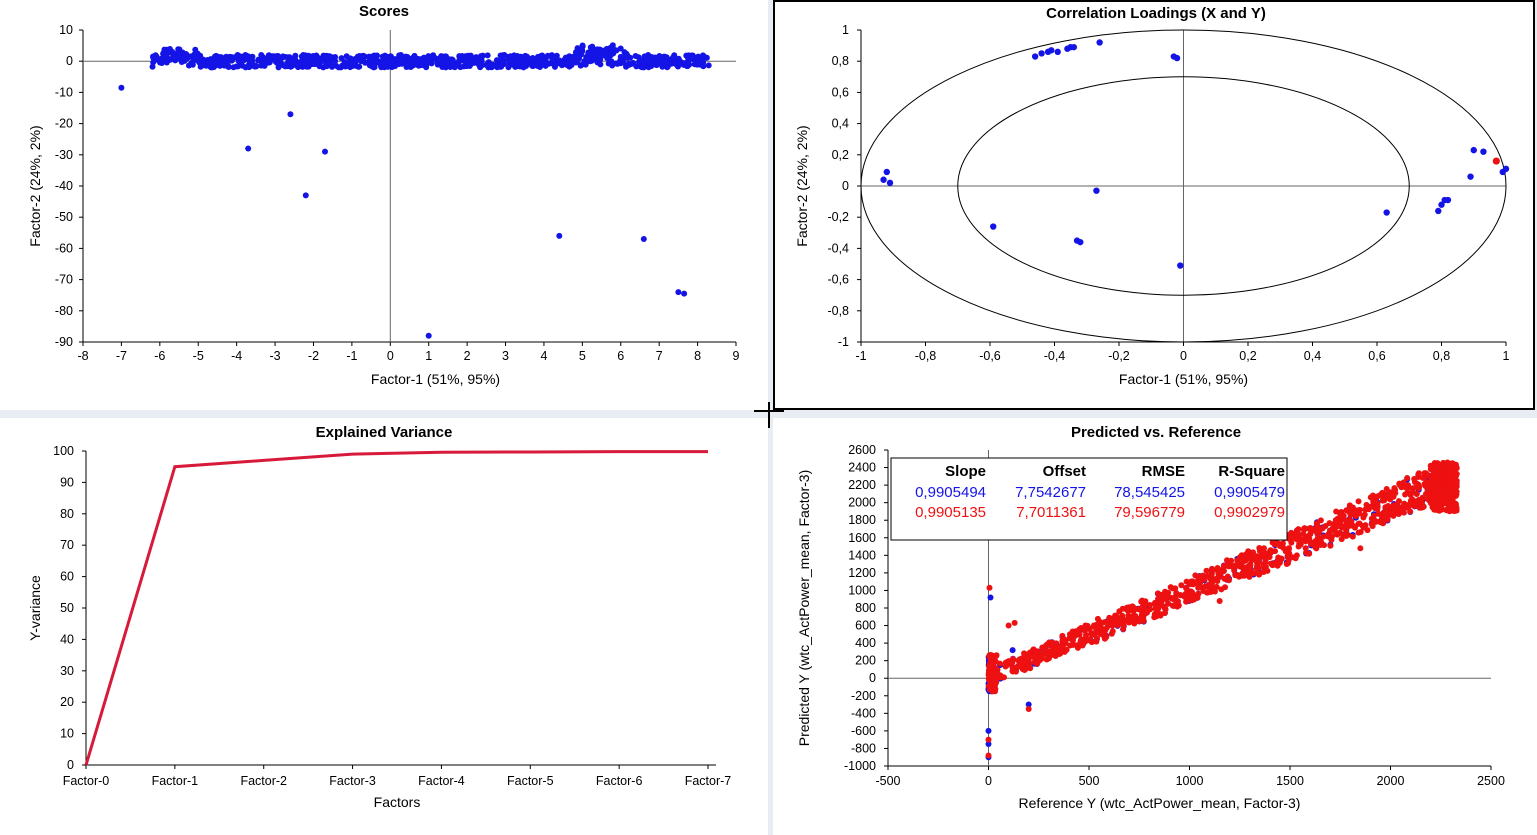 This screenshot has height=835, width=1537. I want to click on x-tick-label: 0,8, so click(1441, 356).